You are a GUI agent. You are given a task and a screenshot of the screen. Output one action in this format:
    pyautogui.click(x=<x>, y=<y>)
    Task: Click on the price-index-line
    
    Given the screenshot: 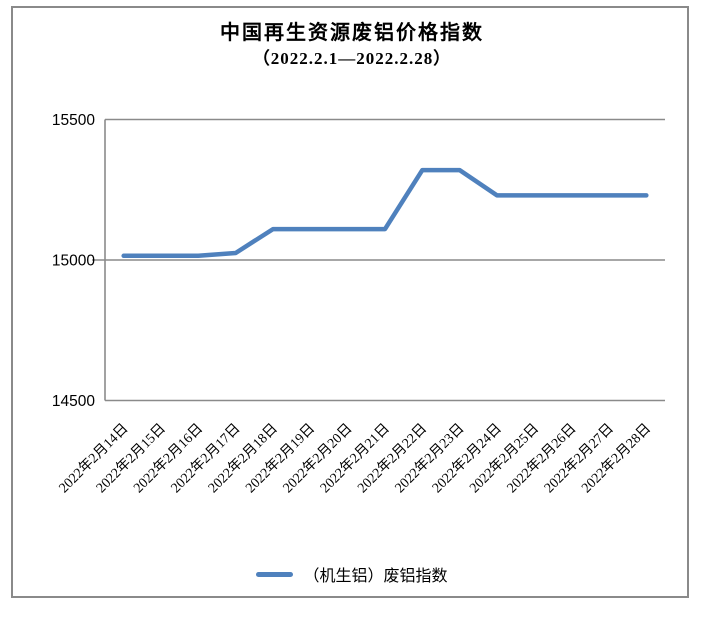 What is the action you would take?
    pyautogui.click(x=385, y=213)
    